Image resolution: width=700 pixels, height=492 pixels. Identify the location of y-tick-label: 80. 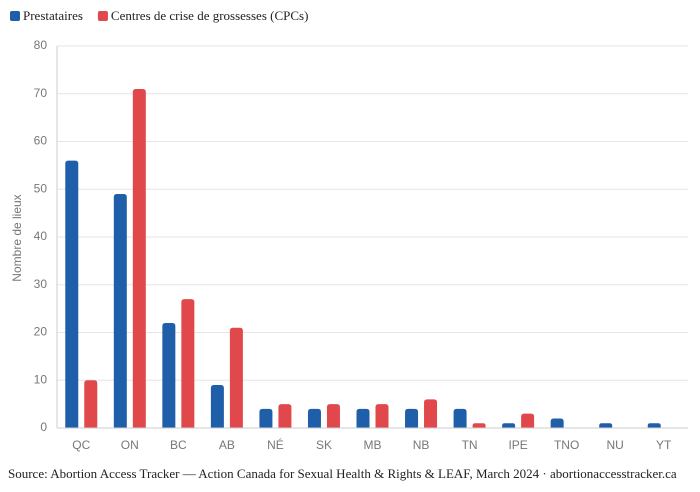
(41, 45).